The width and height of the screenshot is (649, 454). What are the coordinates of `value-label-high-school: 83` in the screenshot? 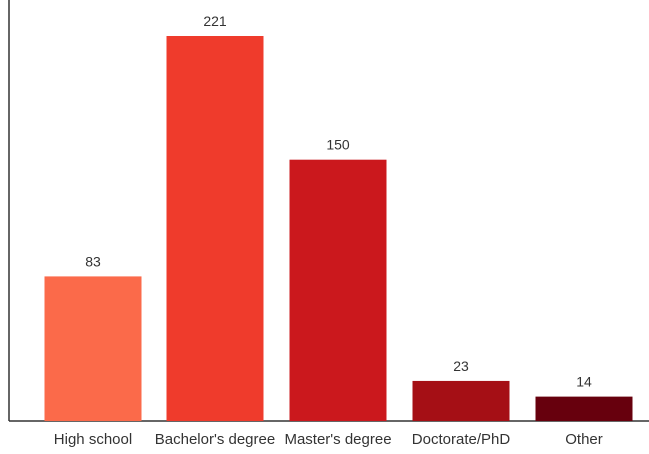 It's located at (93, 261).